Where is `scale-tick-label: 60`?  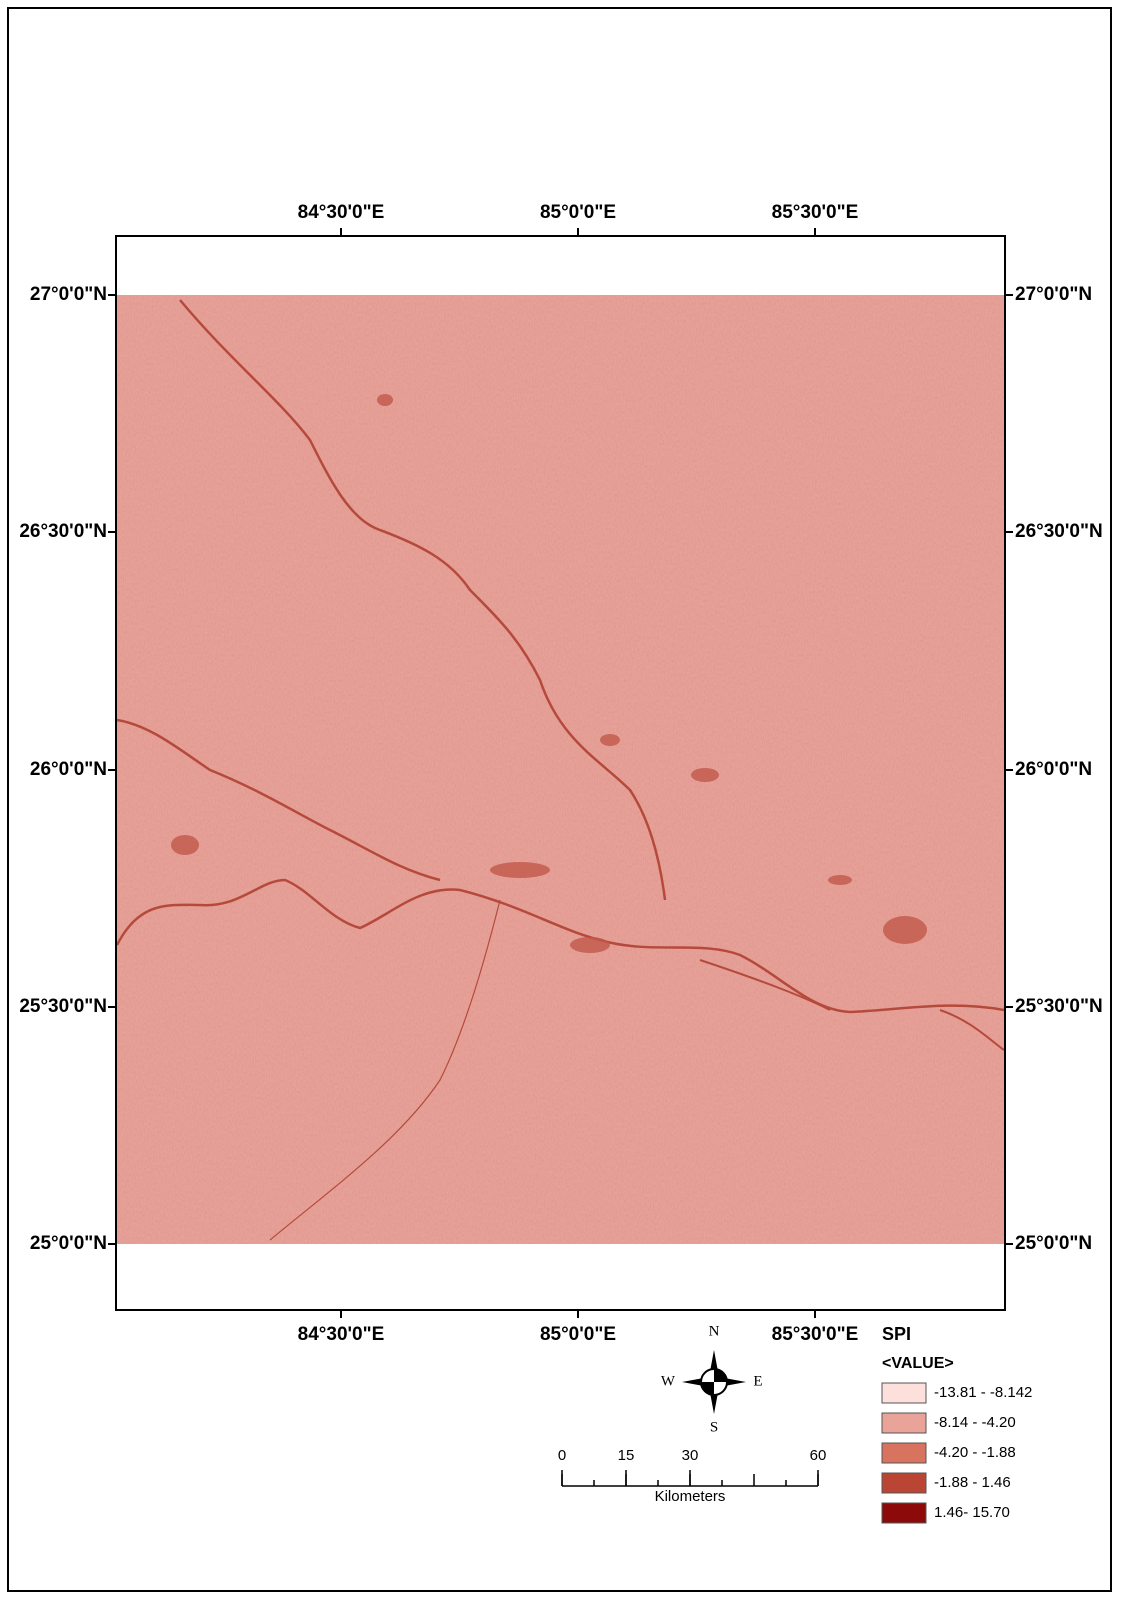
scale-tick-label: 60 is located at coordinates (818, 1455).